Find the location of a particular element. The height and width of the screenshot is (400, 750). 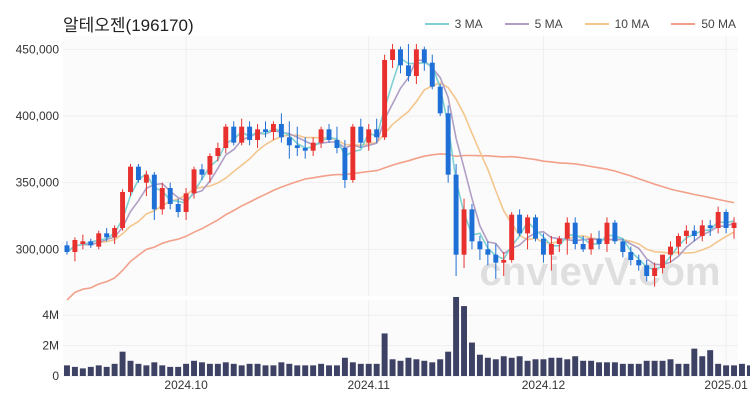

legend-item: 50 MA is located at coordinates (703, 24).